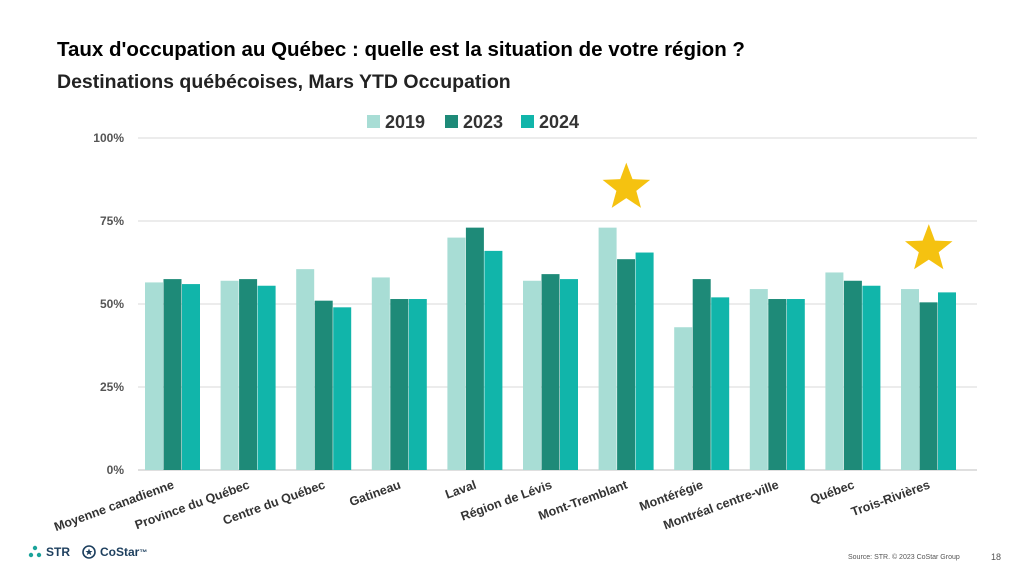  Describe the element at coordinates (112, 221) in the screenshot. I see `y-tick-label: 75%` at that location.